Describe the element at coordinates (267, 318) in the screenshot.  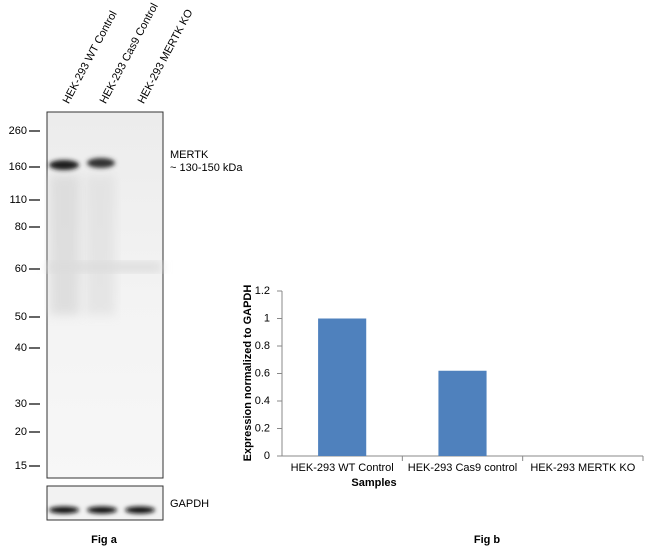
I see `y-tick-label: 1` at that location.